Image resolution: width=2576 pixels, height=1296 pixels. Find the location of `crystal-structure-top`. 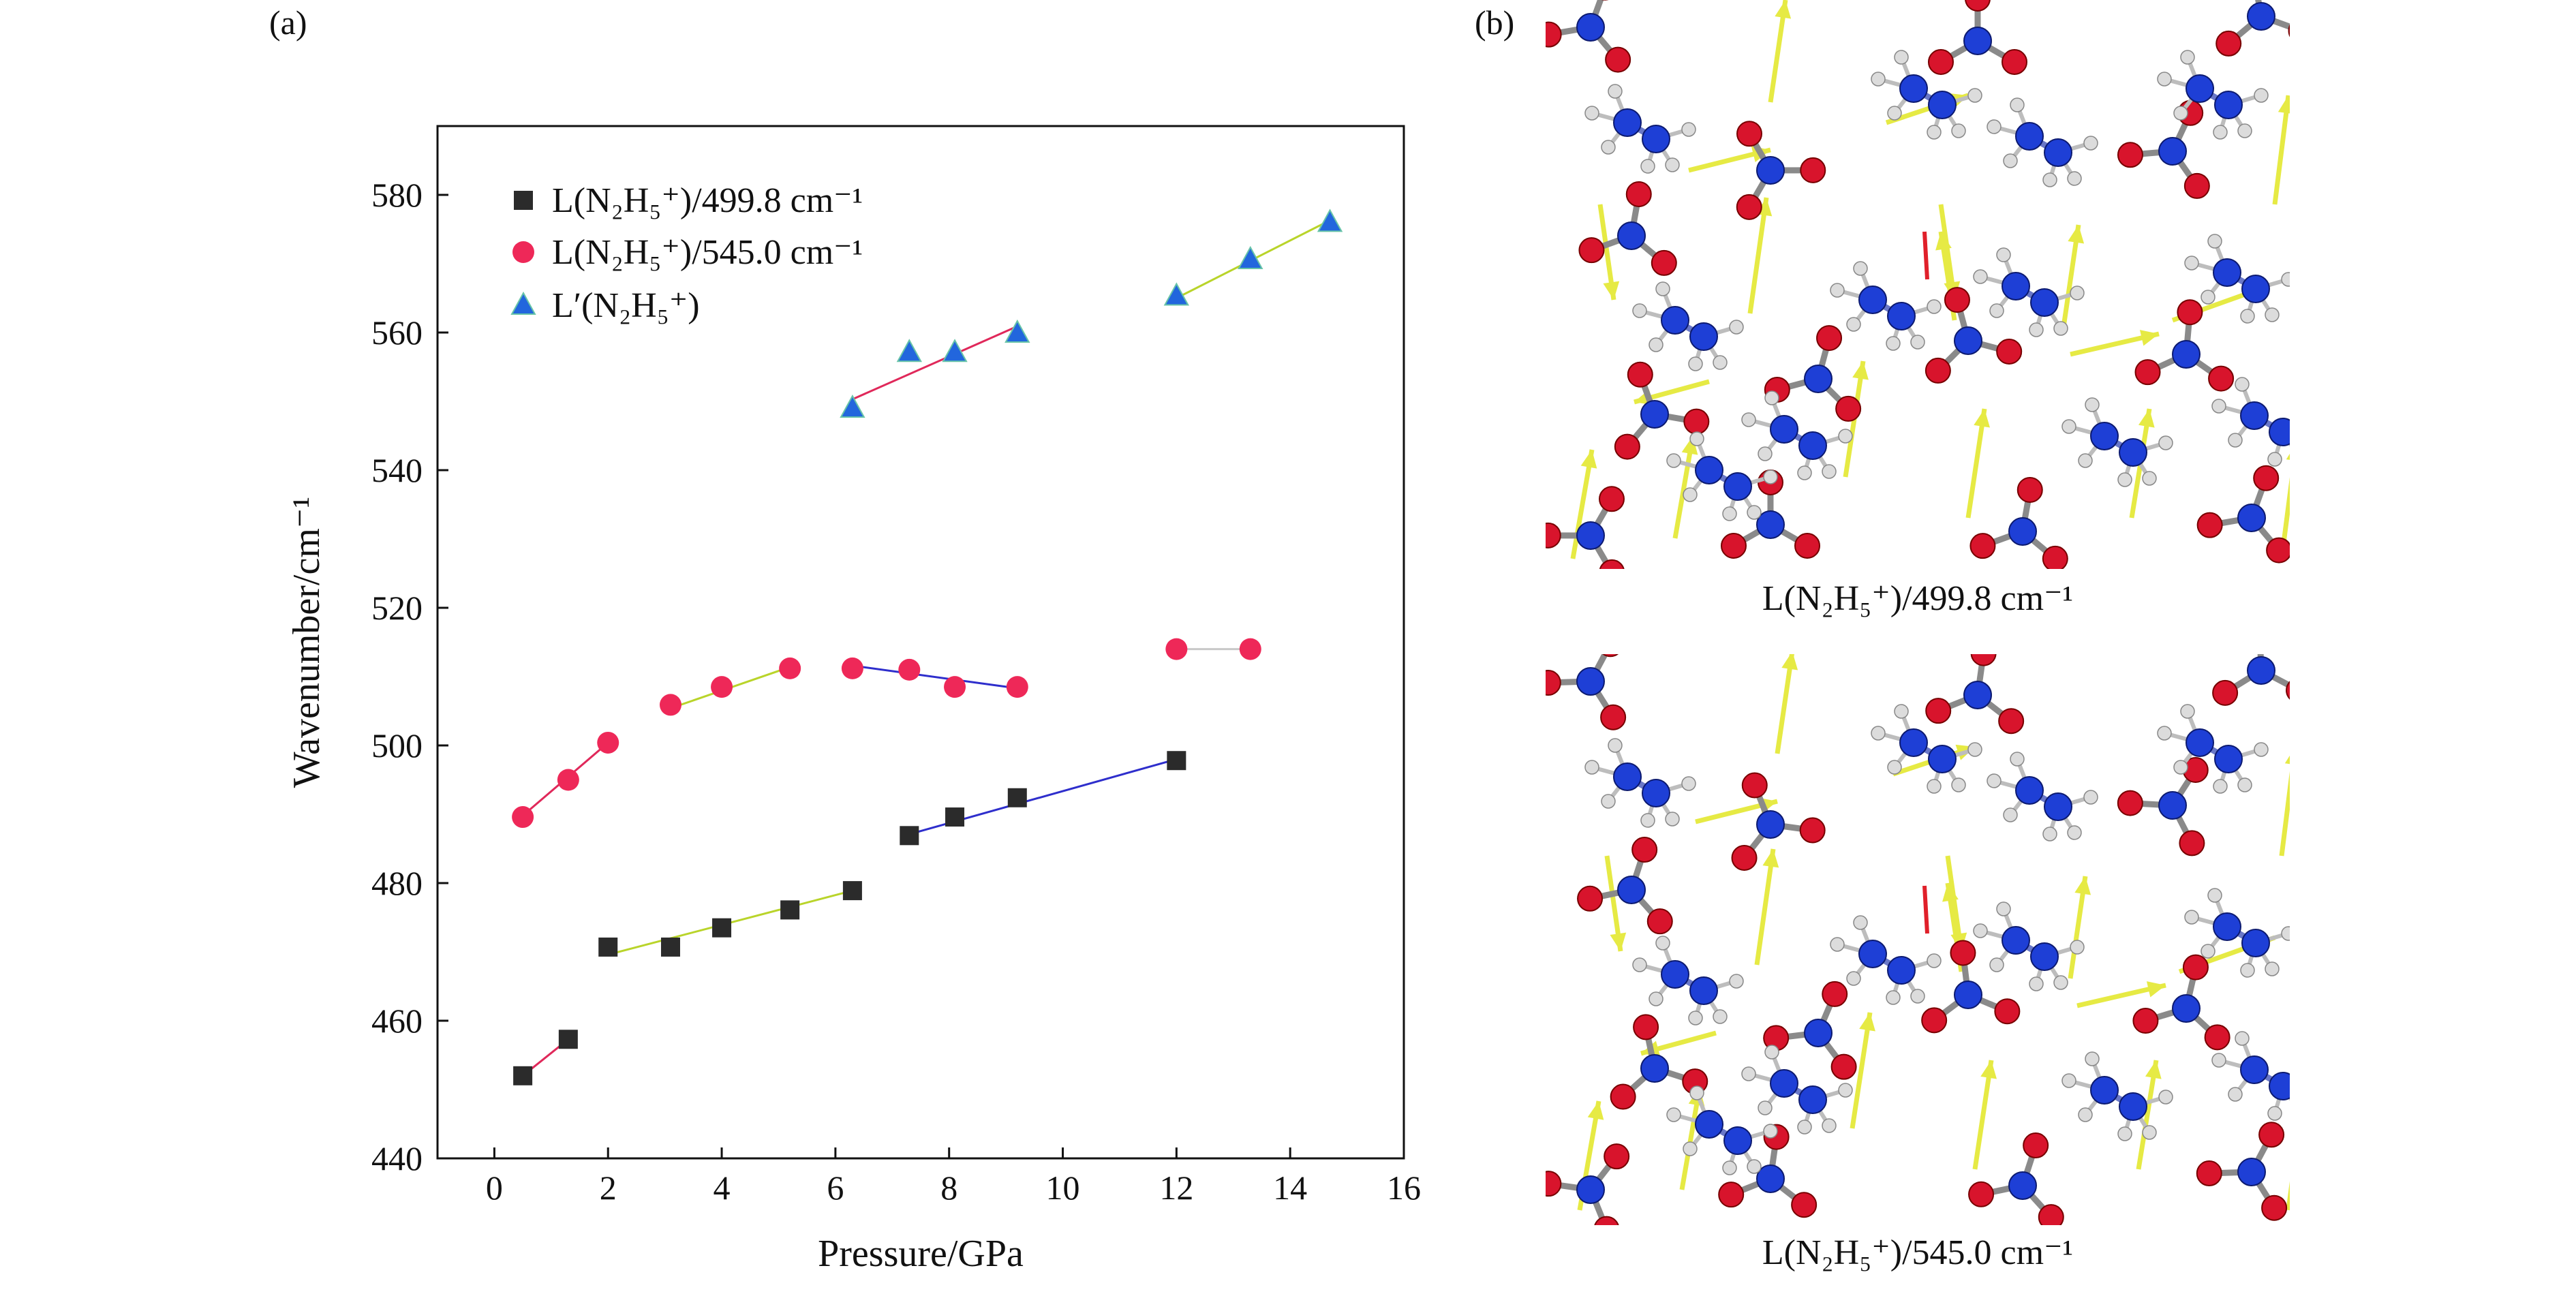

crystal-structure-top is located at coordinates (1918, 284).